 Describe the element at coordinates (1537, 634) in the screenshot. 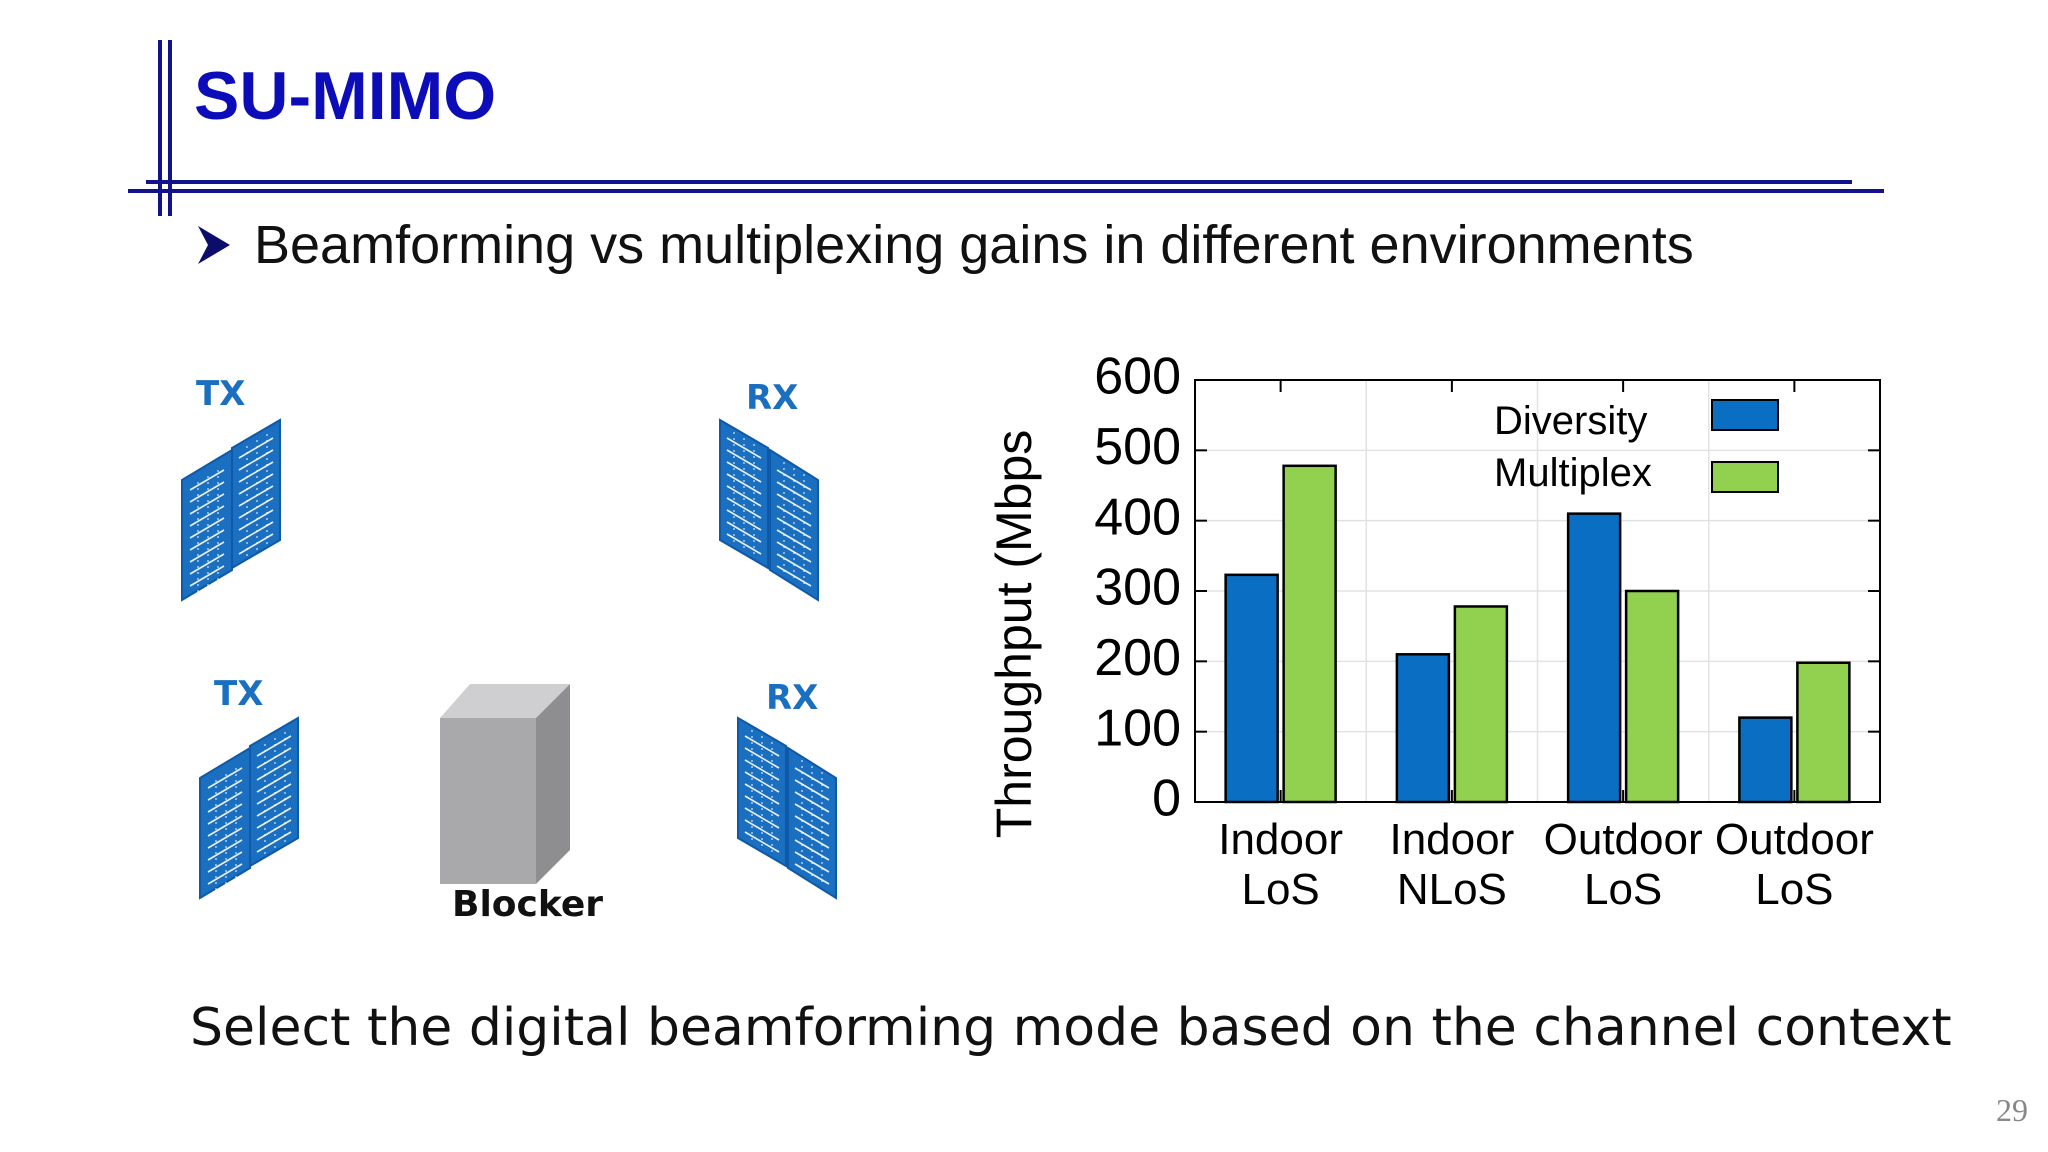

I see `chart-bars` at that location.